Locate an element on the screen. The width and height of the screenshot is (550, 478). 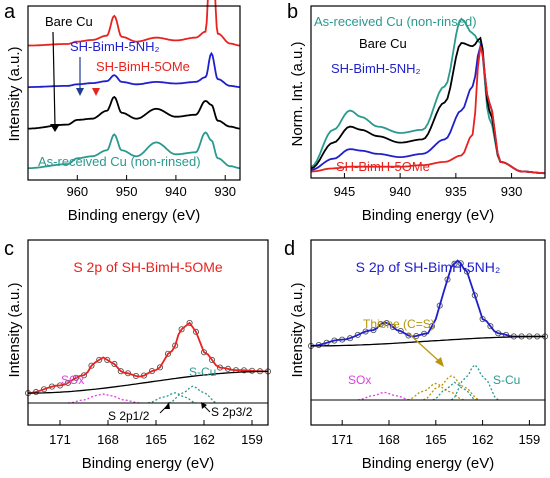
plot-a-arrowhead-ome is located at coordinates (96, 92).